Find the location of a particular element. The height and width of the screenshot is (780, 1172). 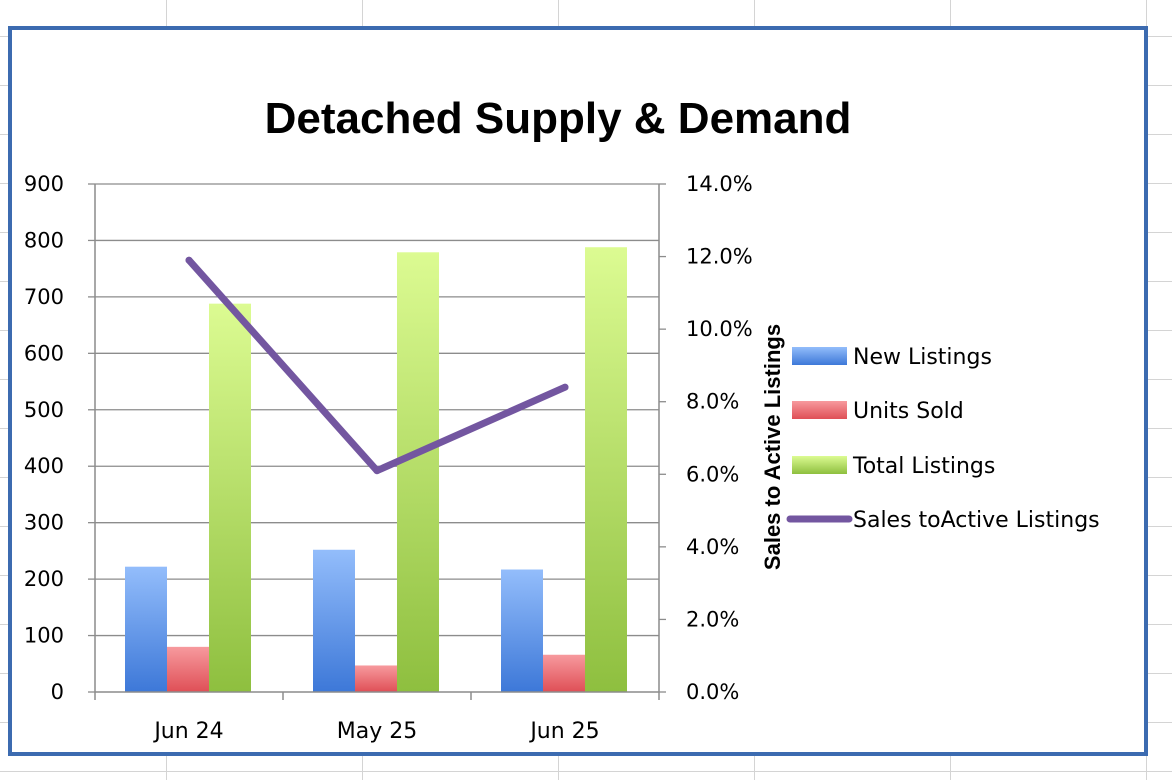

category-label: Jun 25 is located at coordinates (563, 731).